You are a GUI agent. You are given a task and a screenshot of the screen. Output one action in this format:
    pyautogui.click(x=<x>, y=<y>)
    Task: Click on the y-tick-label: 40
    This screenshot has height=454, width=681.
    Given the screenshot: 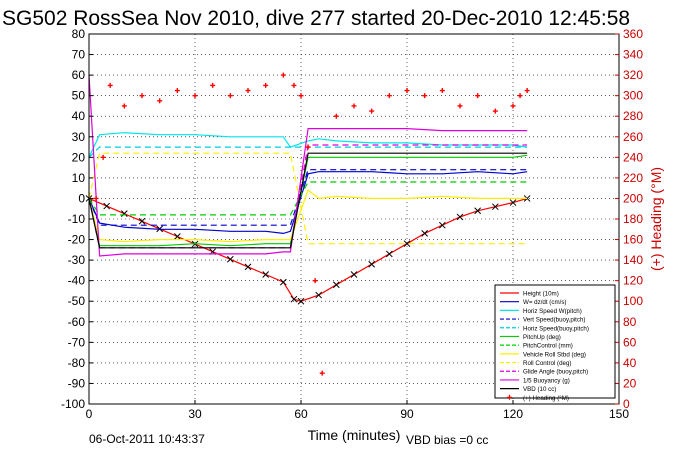 What is the action you would take?
    pyautogui.click(x=79, y=116)
    